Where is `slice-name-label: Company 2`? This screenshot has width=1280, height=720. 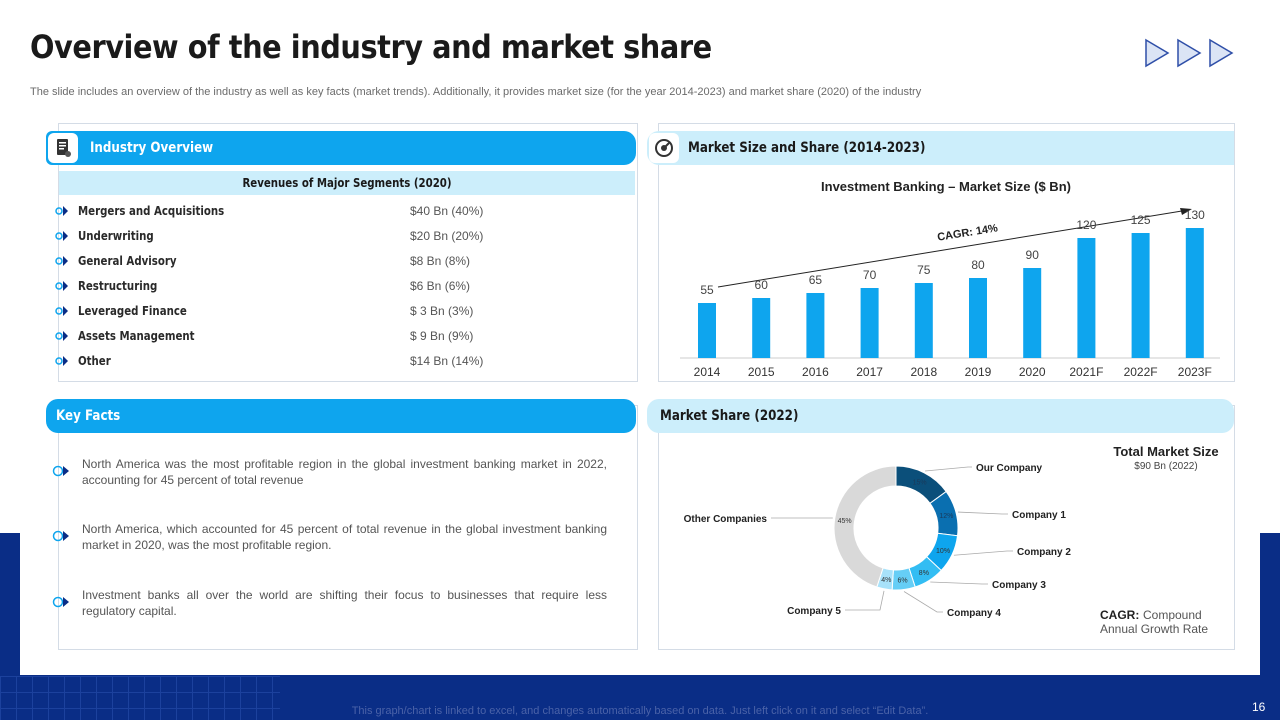
slice-name-label: Company 2 is located at coordinates (1044, 552).